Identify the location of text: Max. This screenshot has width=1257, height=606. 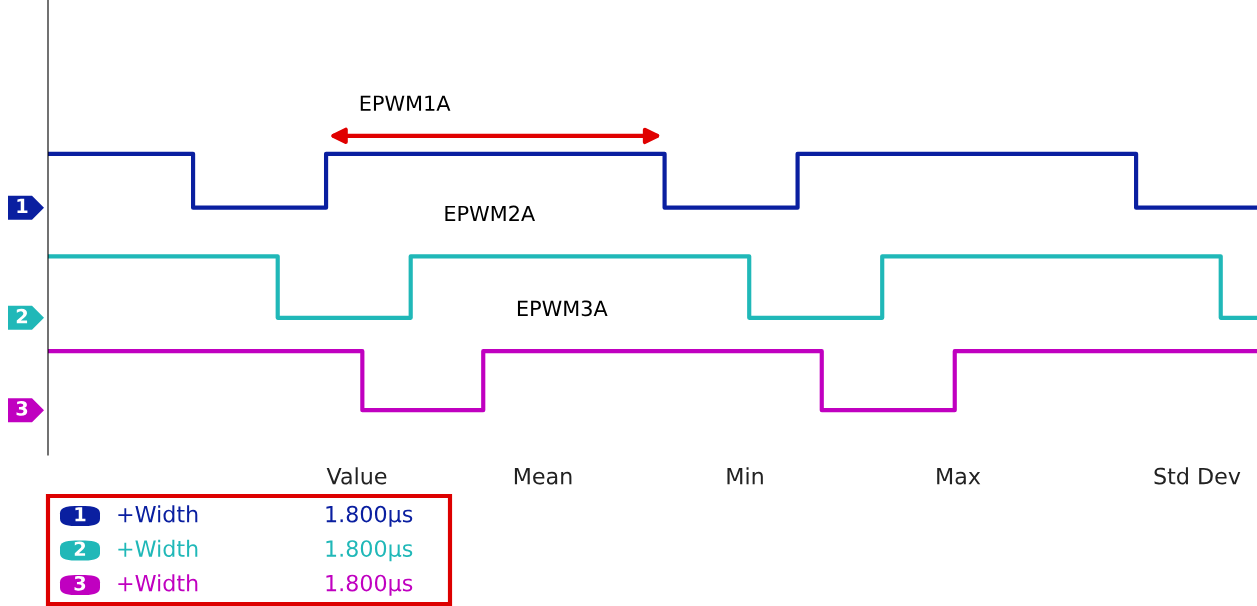
(959, 476).